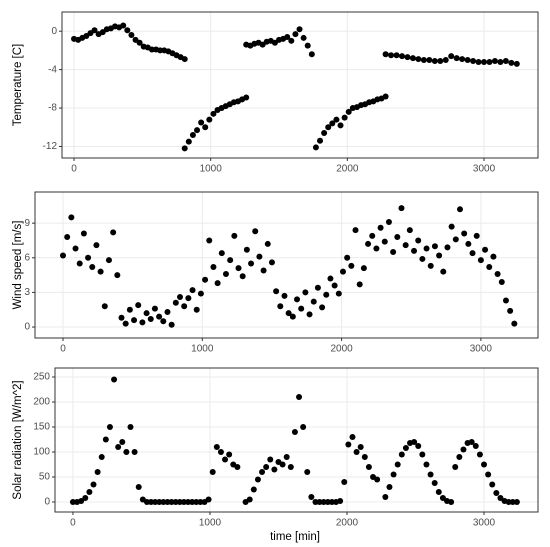 The height and width of the screenshot is (547, 550). Describe the element at coordinates (63, 349) in the screenshot. I see `x-tick-label: 0` at that location.